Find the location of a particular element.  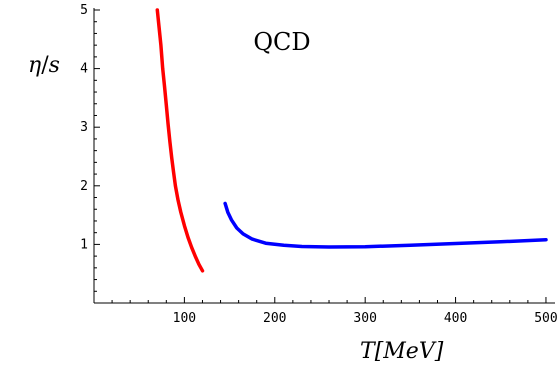

y-tick-label: 1 is located at coordinates (84, 244).